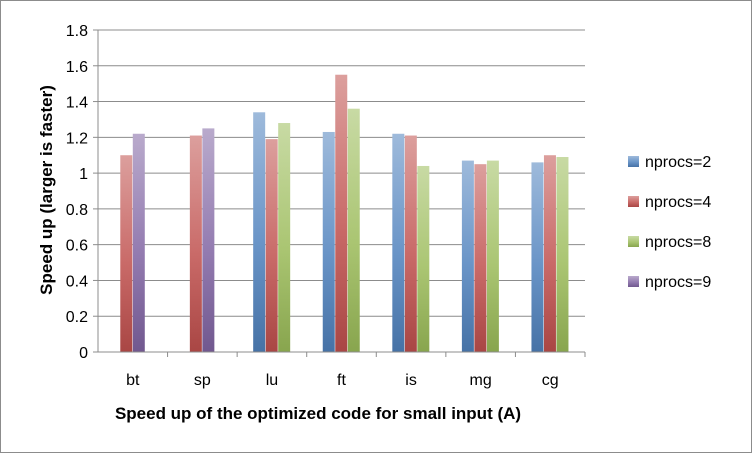 This screenshot has height=453, width=752. I want to click on y-axis-title: Speed up (larger is faster), so click(46, 190).